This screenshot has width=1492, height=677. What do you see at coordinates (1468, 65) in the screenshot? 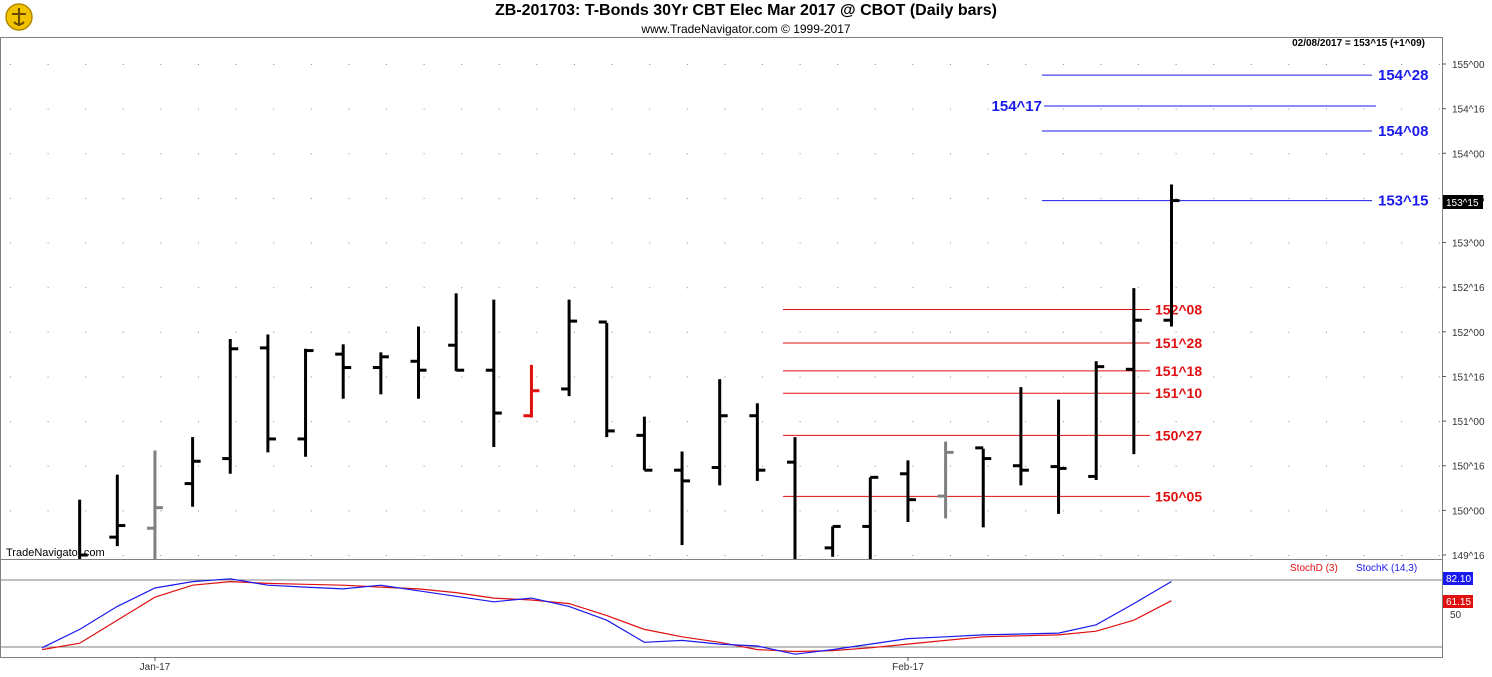
I see `price-tick-label: 155^00` at bounding box center [1468, 65].